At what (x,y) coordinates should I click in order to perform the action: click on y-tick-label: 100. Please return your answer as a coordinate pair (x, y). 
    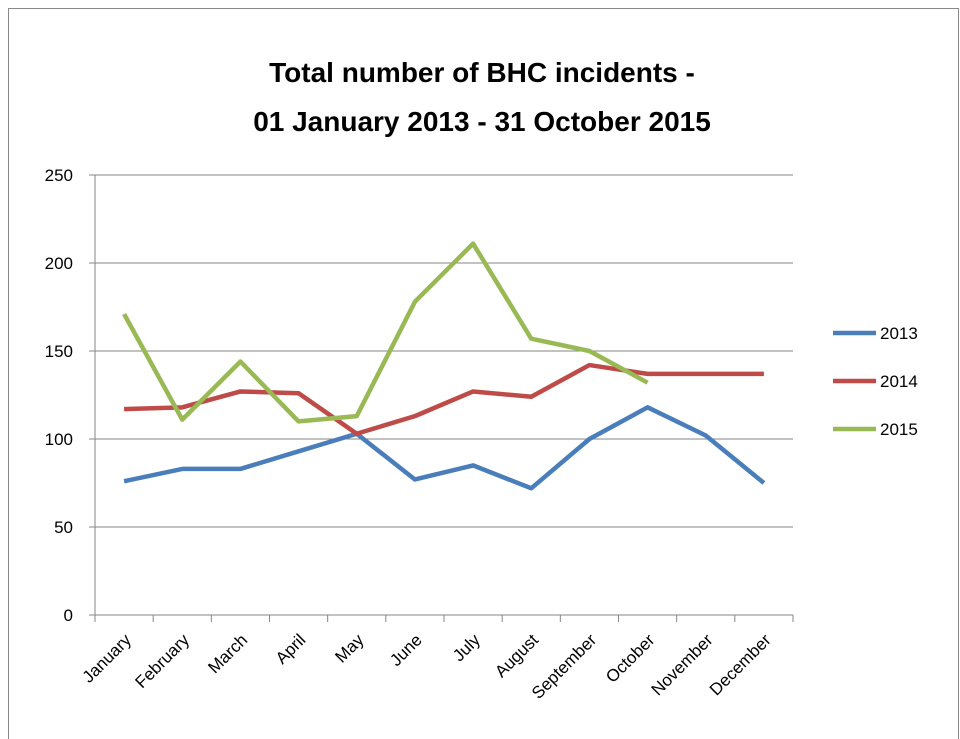
    Looking at the image, I should click on (59, 439).